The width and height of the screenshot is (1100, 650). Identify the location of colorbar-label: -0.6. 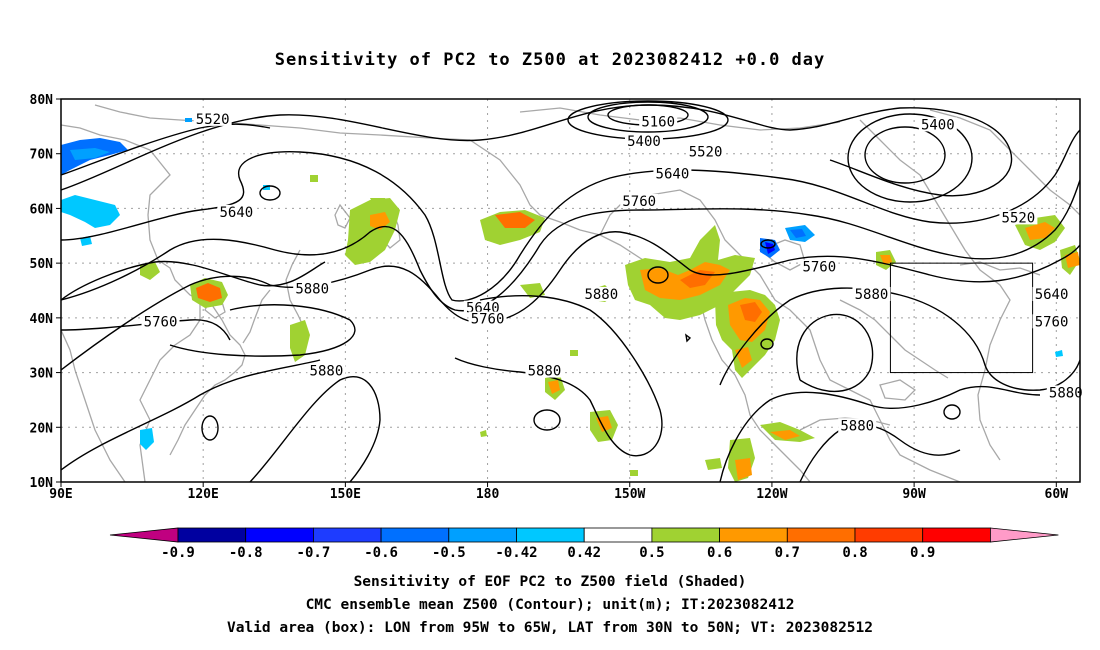
(381, 553).